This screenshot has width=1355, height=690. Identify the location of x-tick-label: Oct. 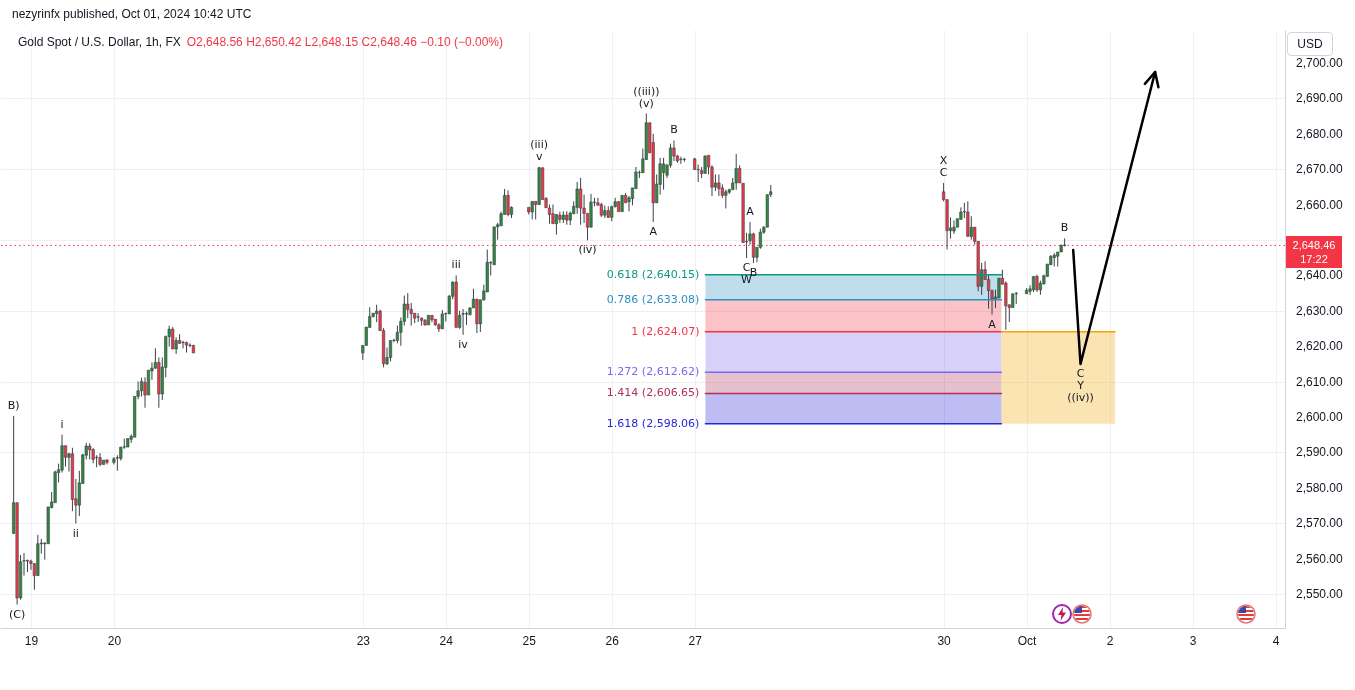
(1027, 640).